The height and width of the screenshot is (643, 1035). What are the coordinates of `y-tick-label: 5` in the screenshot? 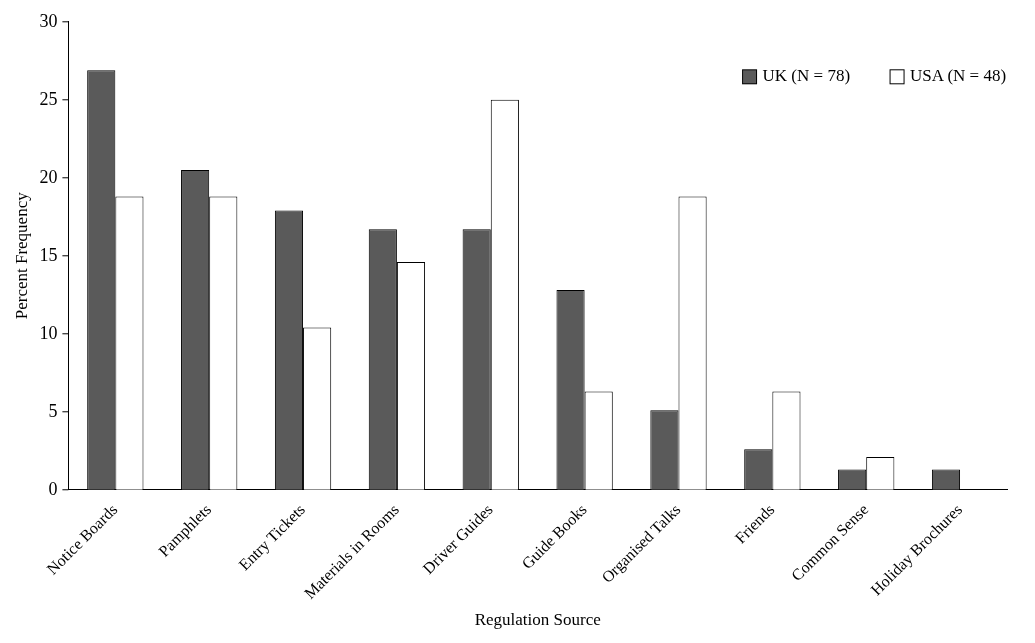 It's located at (53, 410).